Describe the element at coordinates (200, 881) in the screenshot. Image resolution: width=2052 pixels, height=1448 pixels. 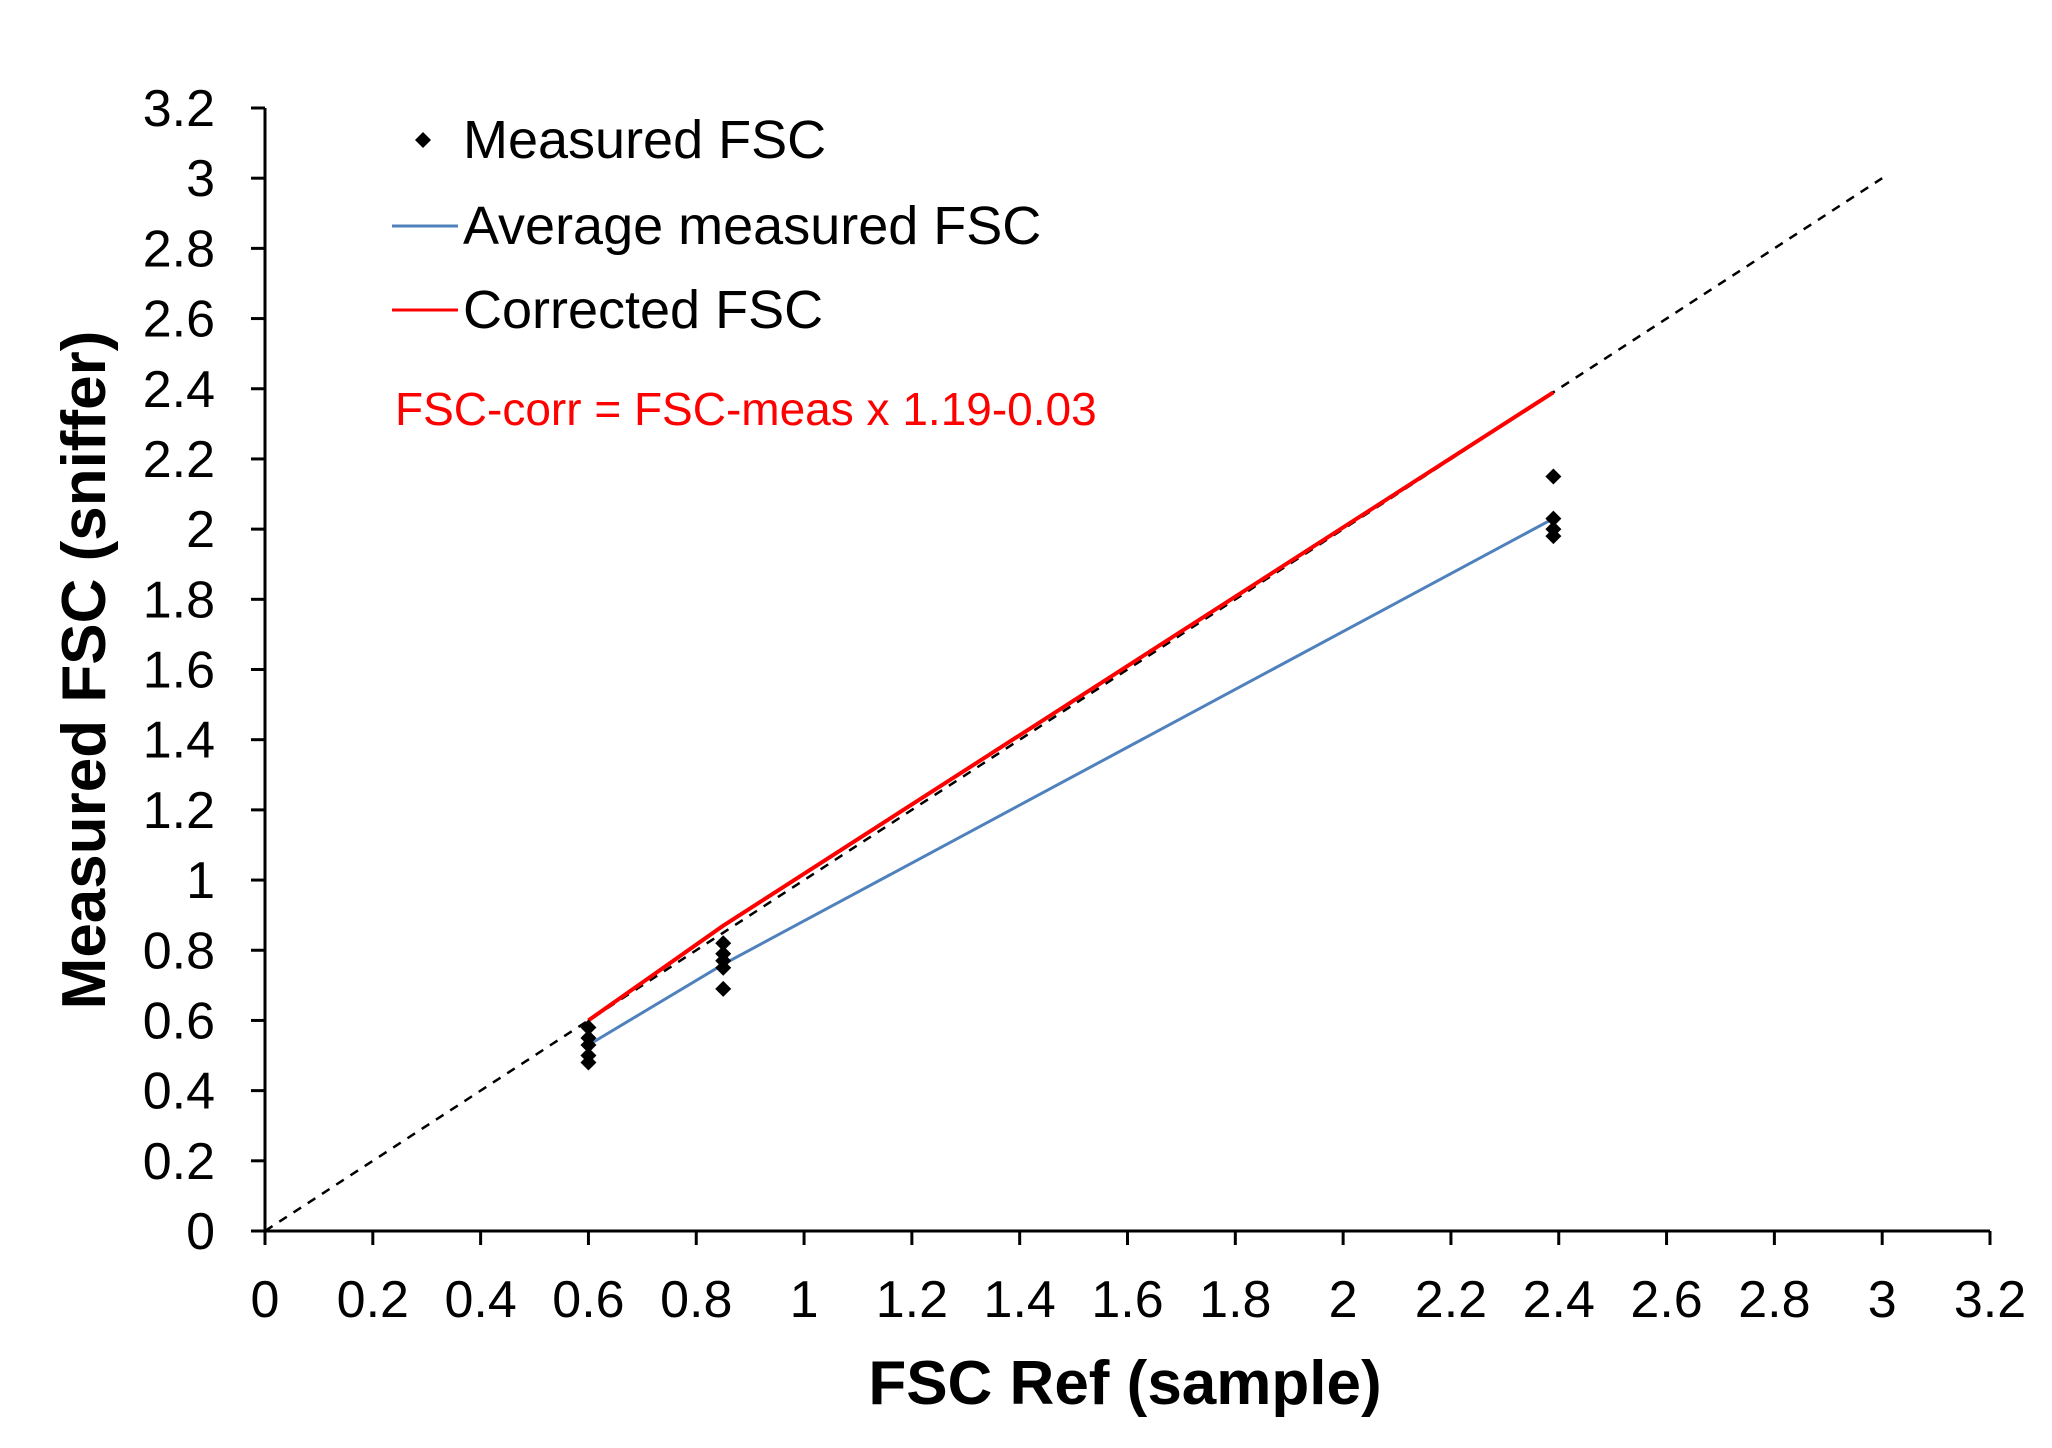
I see `y-tick-label: 1` at that location.